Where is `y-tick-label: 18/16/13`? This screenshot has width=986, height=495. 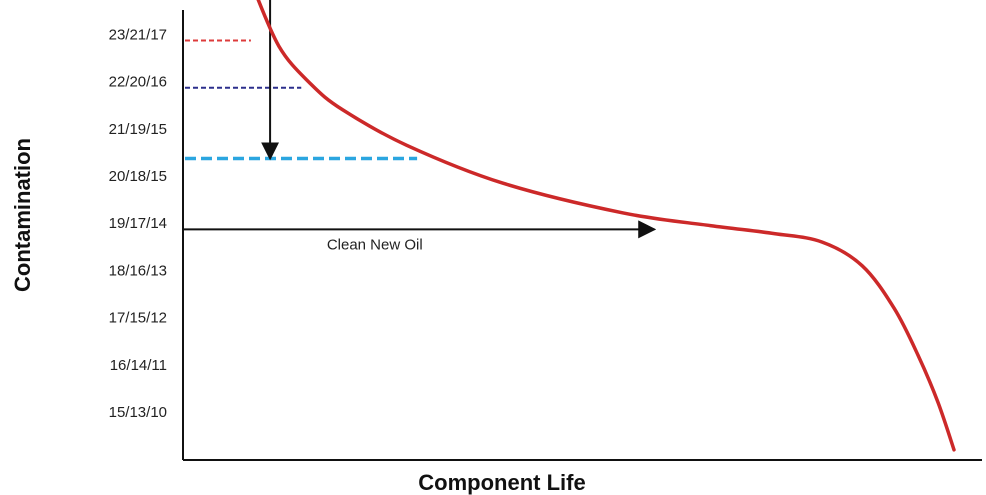 y-tick-label: 18/16/13 is located at coordinates (138, 270).